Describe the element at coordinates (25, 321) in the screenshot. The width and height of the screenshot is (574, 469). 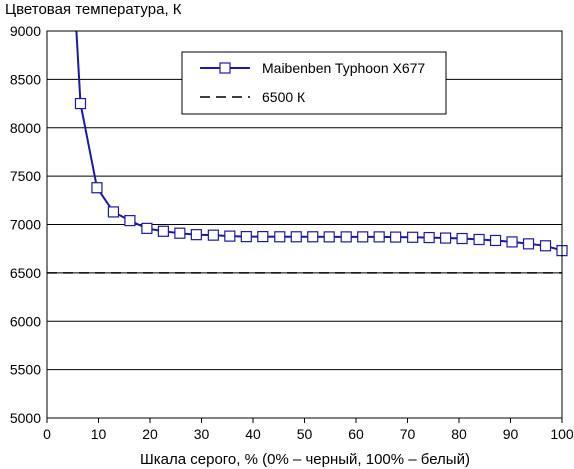
I see `y-tick-label-6000: 6000` at that location.